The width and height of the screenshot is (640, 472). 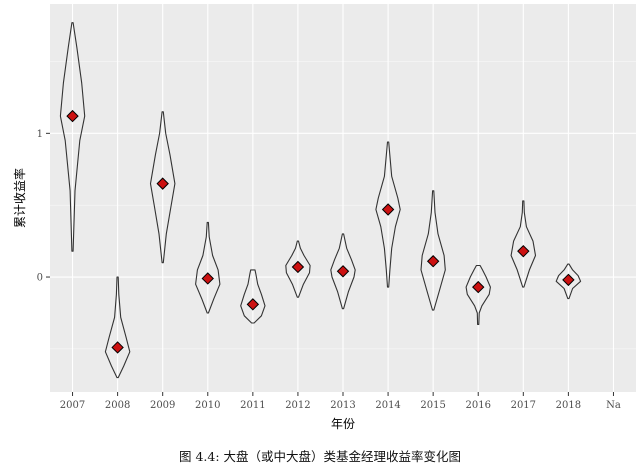 What do you see at coordinates (297, 405) in the screenshot?
I see `x-tick-label: 2012` at bounding box center [297, 405].